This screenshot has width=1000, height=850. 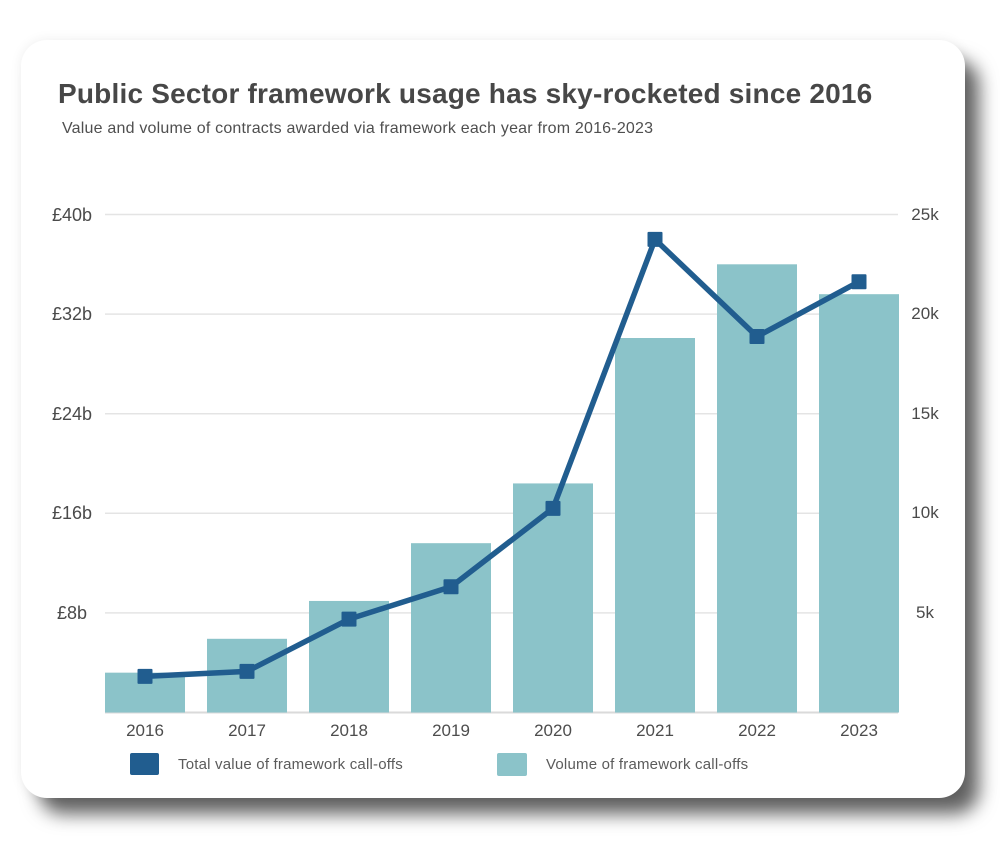 What do you see at coordinates (925, 612) in the screenshot?
I see `y-axis-right-tick: 5k` at bounding box center [925, 612].